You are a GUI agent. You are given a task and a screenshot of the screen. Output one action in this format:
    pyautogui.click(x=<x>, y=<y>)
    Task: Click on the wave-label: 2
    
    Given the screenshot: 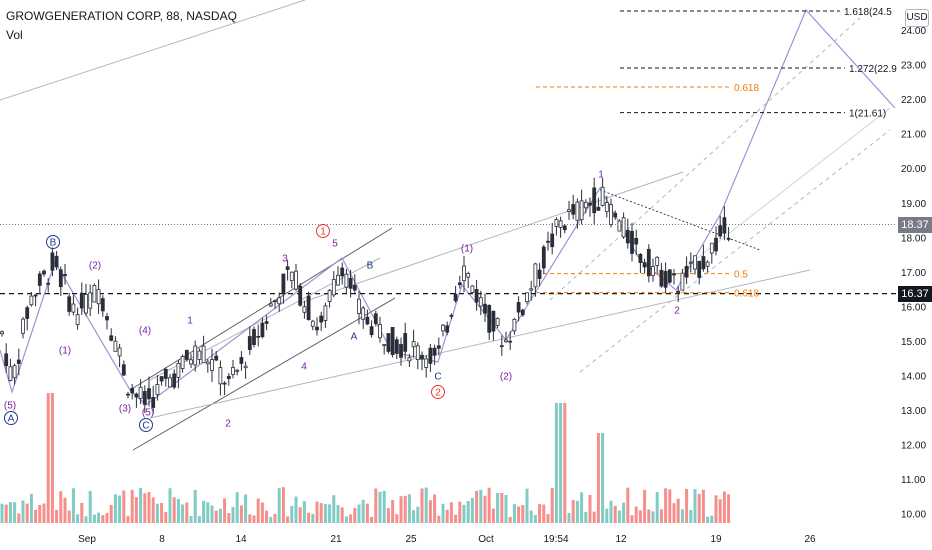 What is the action you would take?
    pyautogui.click(x=438, y=393)
    